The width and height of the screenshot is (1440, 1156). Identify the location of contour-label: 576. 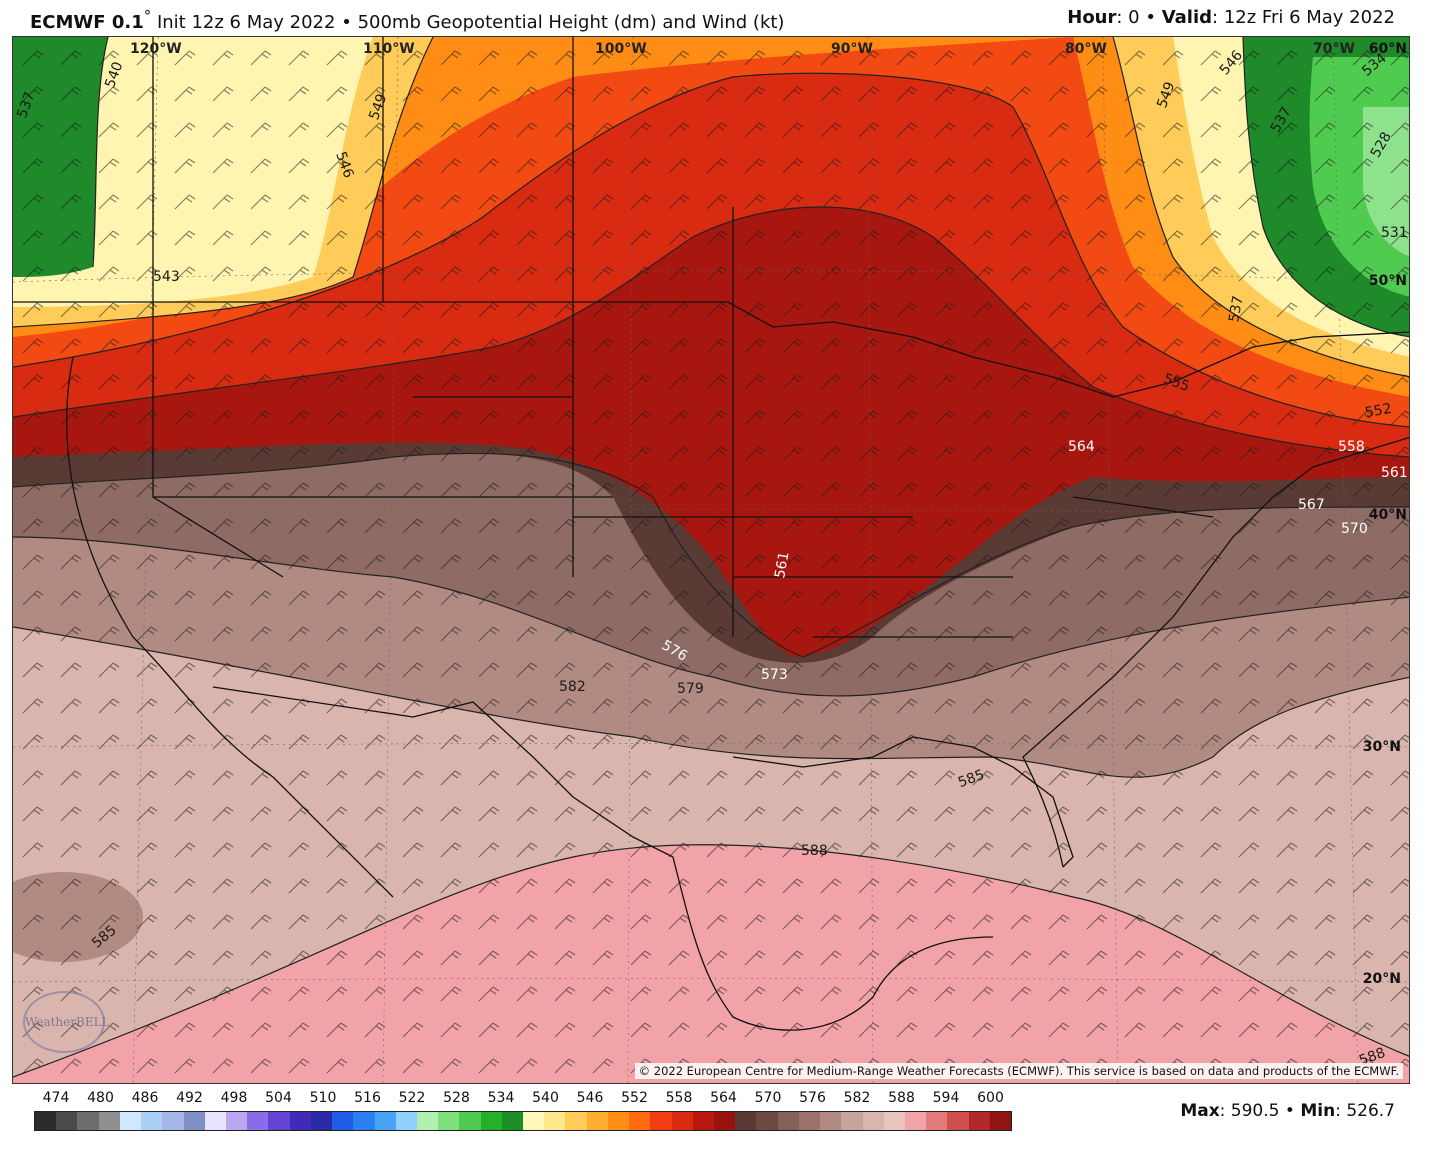
(674, 651).